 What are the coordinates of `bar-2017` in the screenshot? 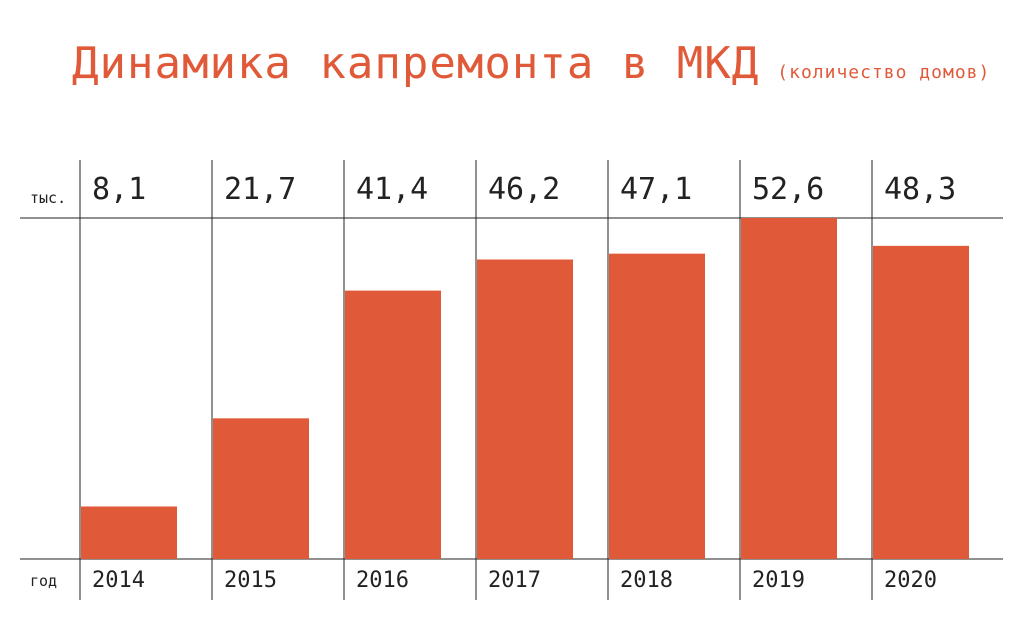 It's located at (525, 409).